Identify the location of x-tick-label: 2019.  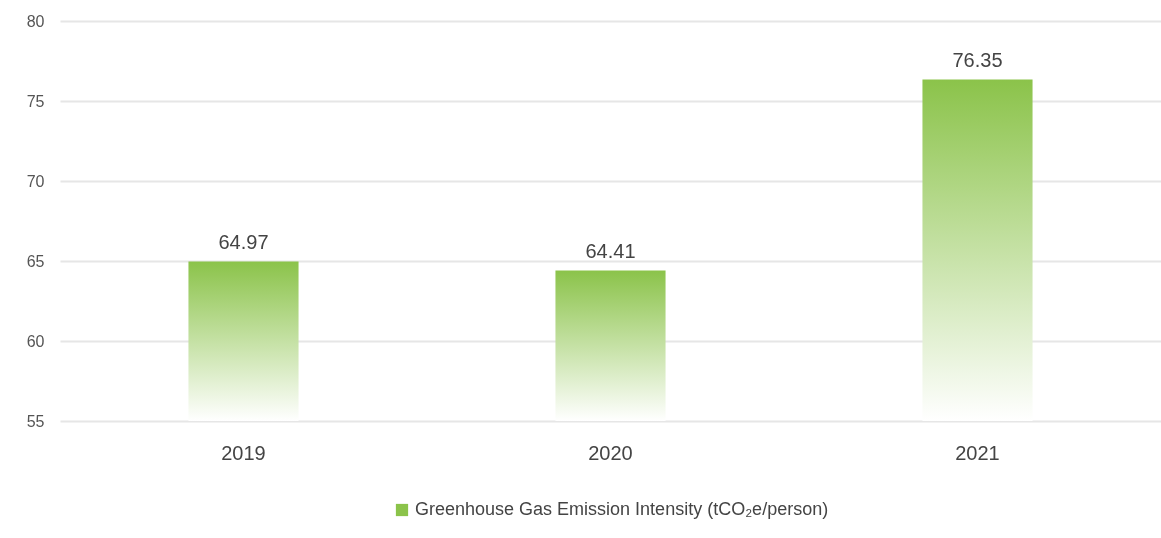
(243, 452).